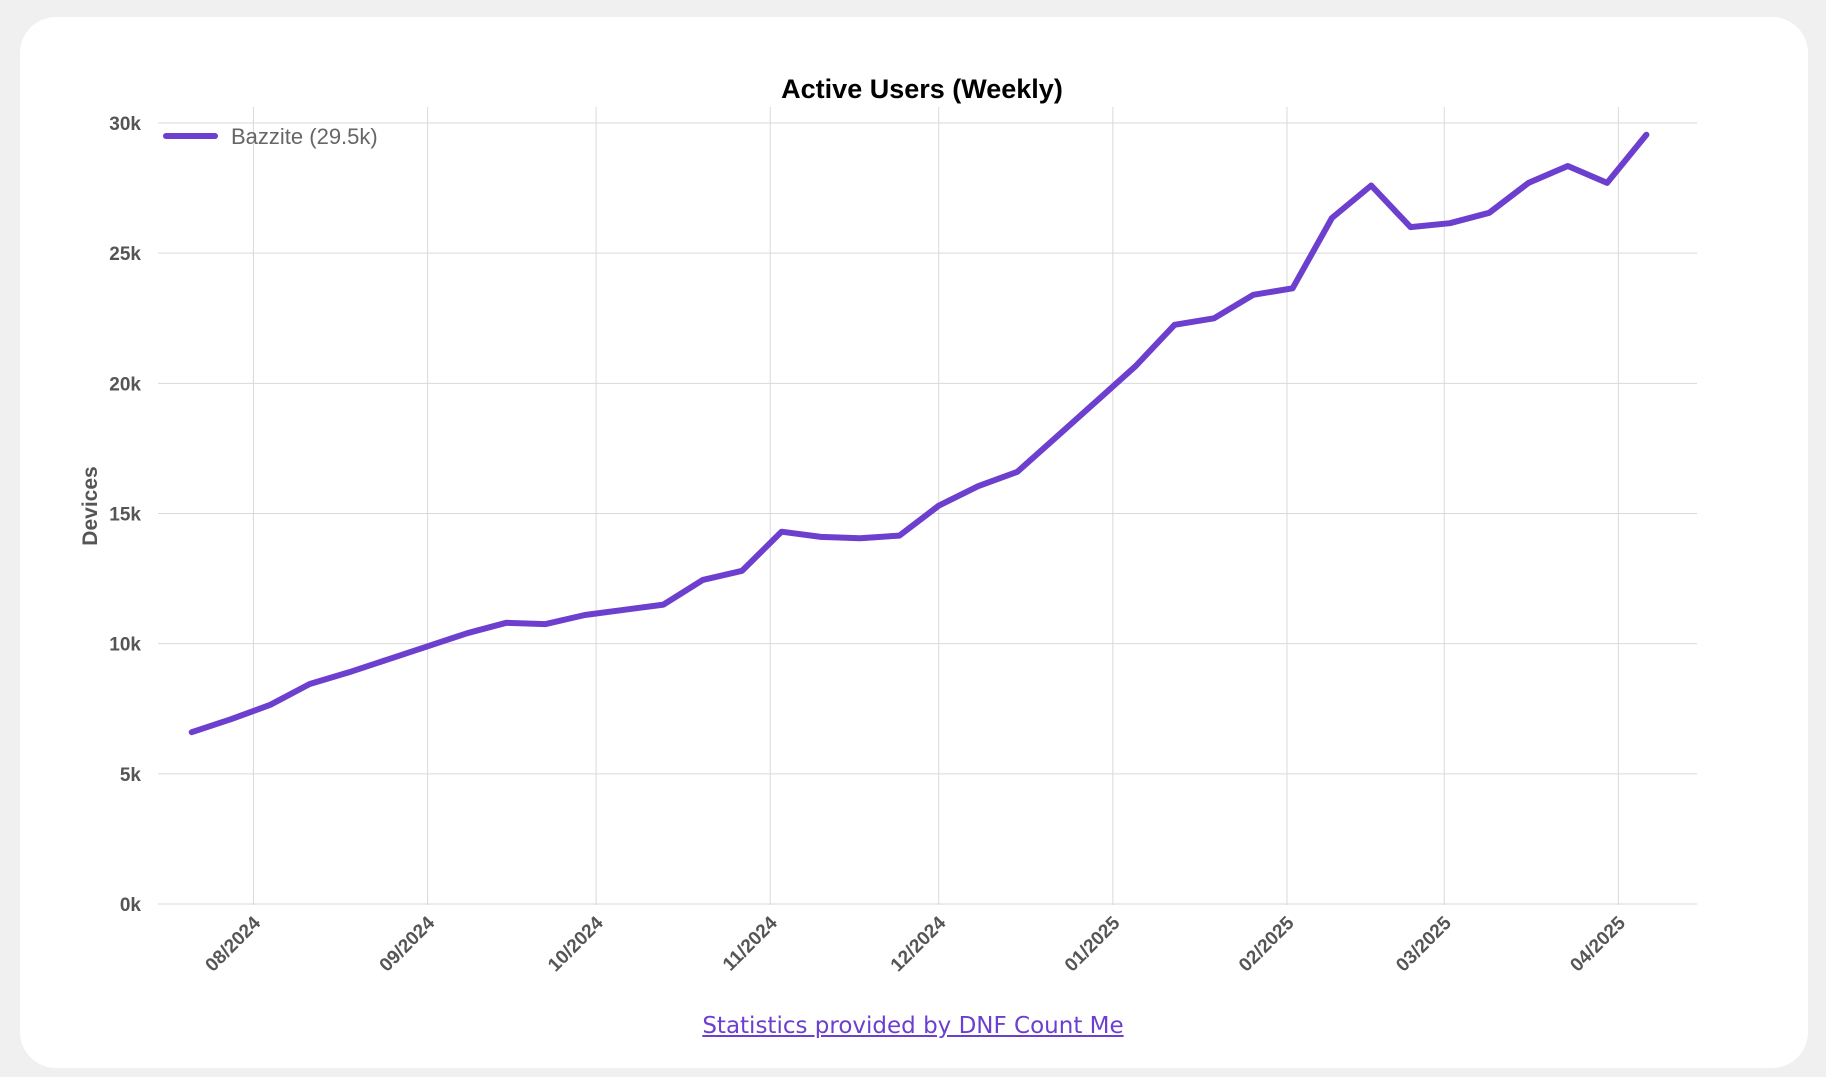 The width and height of the screenshot is (1826, 1077). I want to click on y-tick-label: 10k, so click(125, 645).